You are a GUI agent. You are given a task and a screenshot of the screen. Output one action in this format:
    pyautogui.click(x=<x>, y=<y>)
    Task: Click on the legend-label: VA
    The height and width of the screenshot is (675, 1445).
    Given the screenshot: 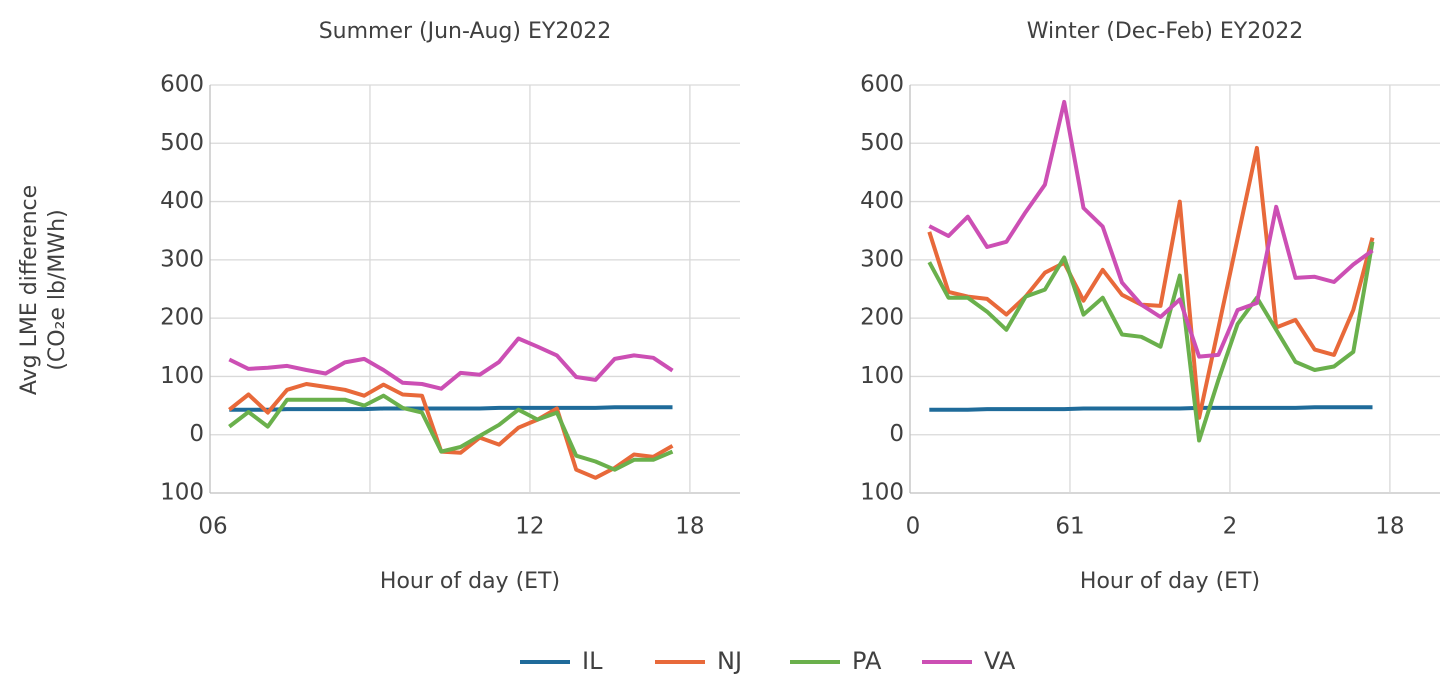 What is the action you would take?
    pyautogui.click(x=1000, y=661)
    